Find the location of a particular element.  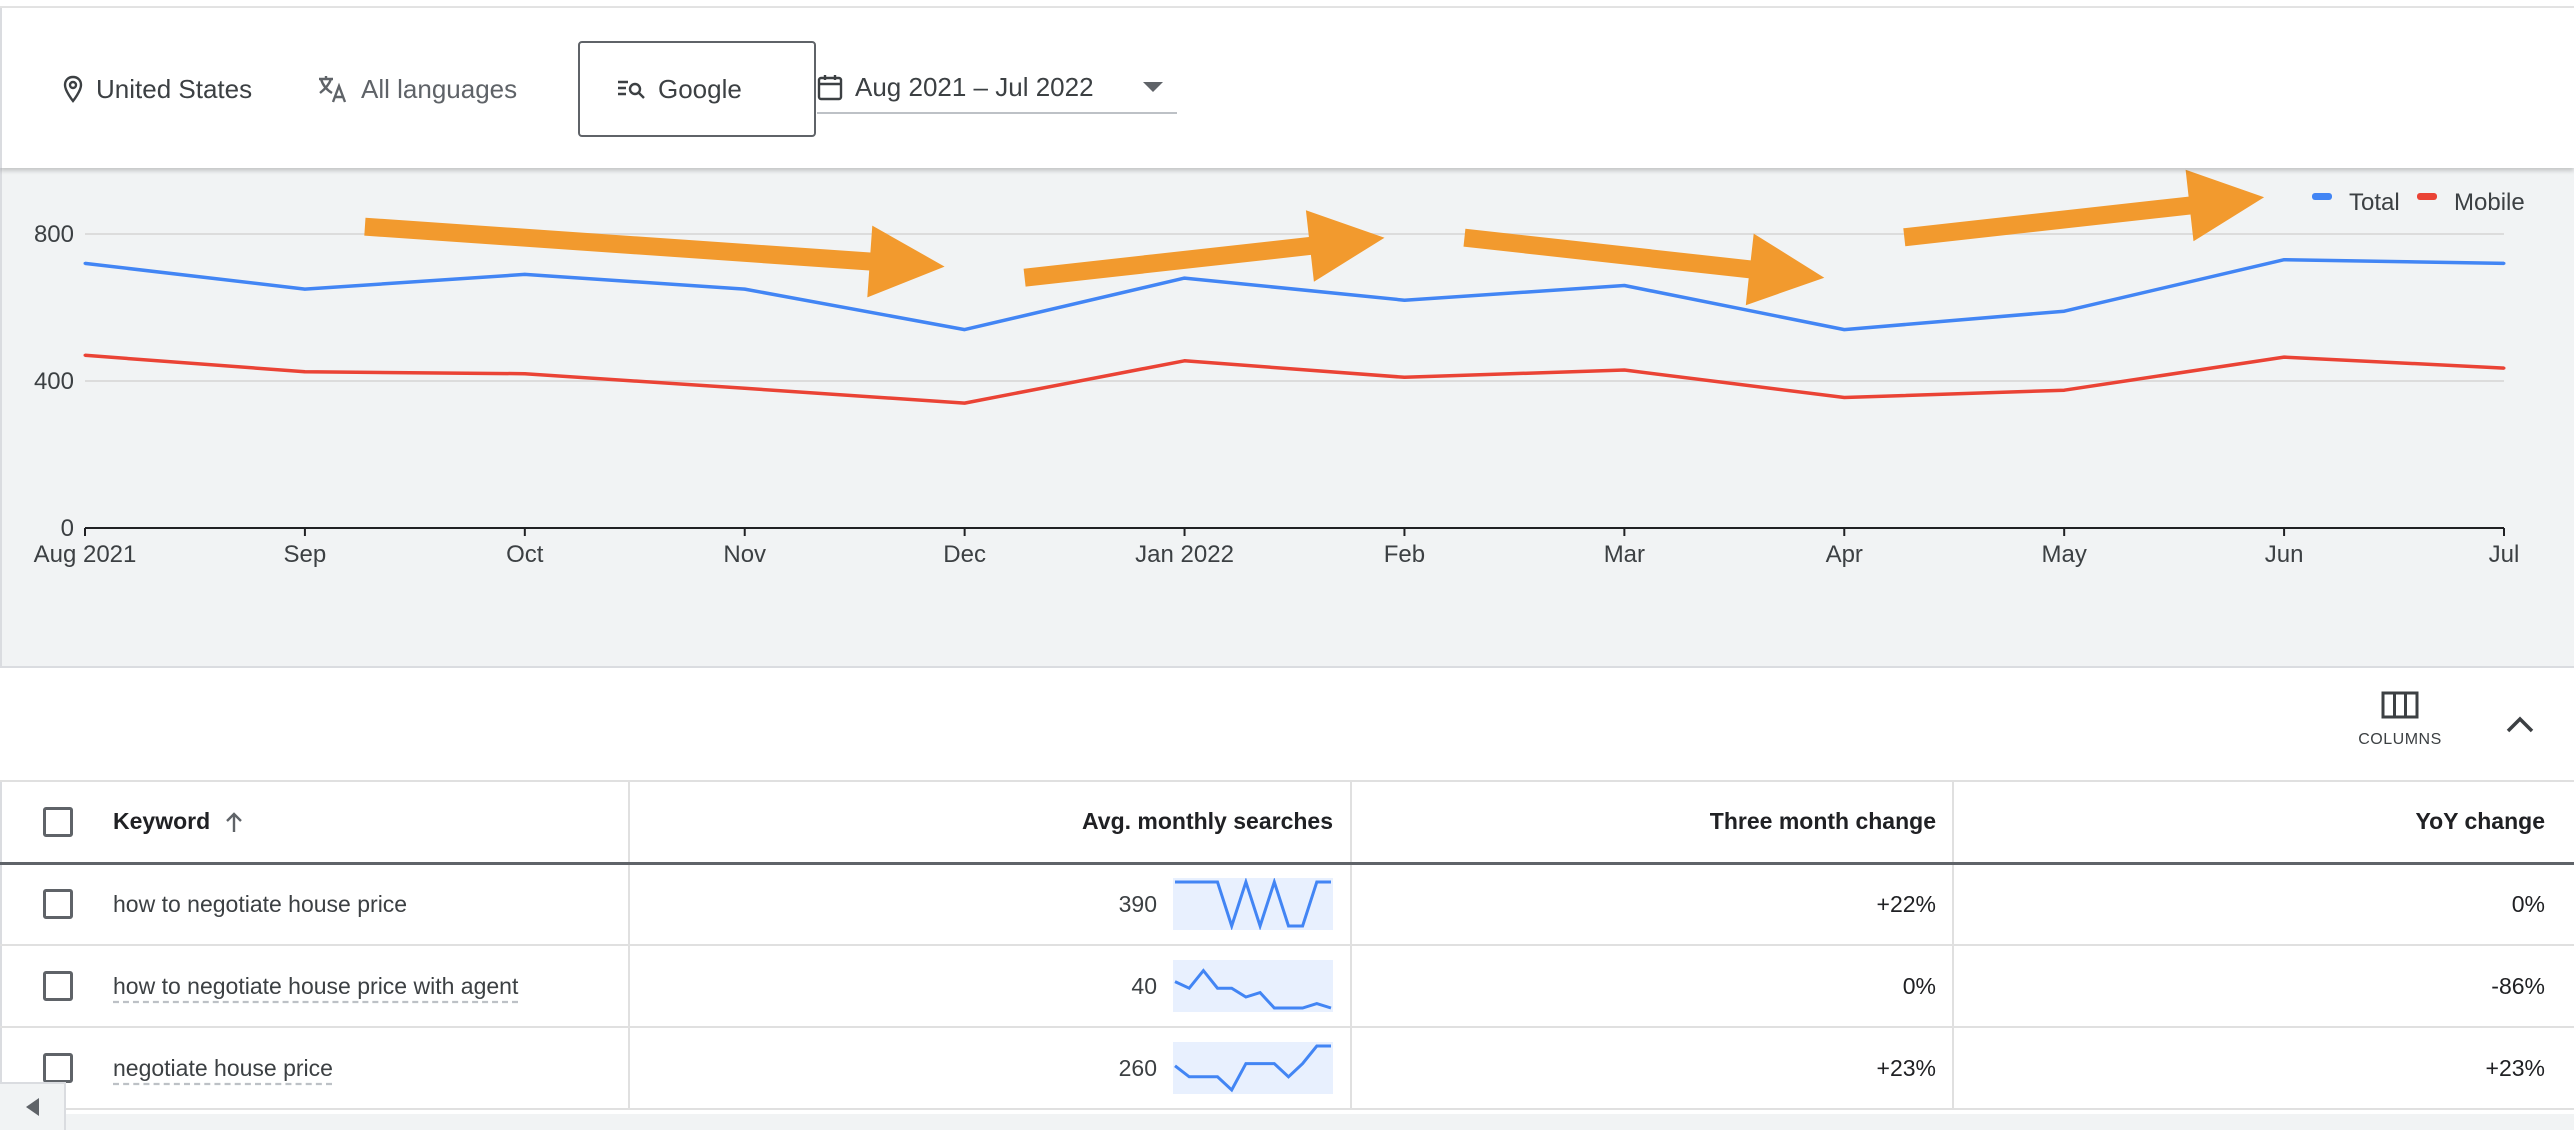

three-month-cell: 0% is located at coordinates (1652, 986).